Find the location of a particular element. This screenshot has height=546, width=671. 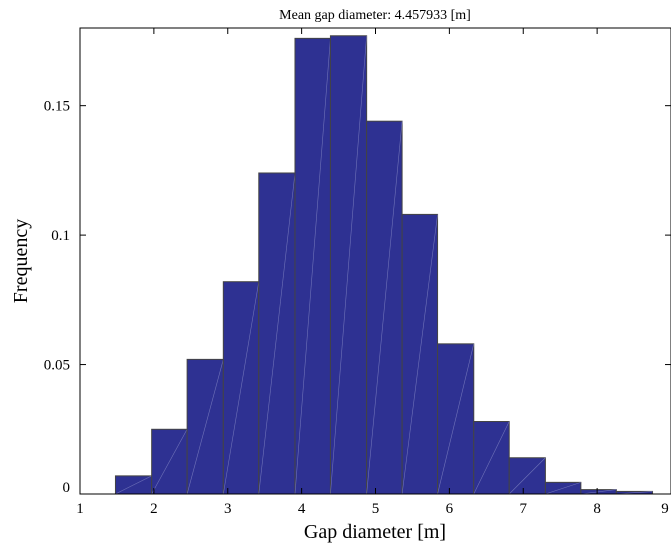

x-tick-label: 8 is located at coordinates (597, 509).